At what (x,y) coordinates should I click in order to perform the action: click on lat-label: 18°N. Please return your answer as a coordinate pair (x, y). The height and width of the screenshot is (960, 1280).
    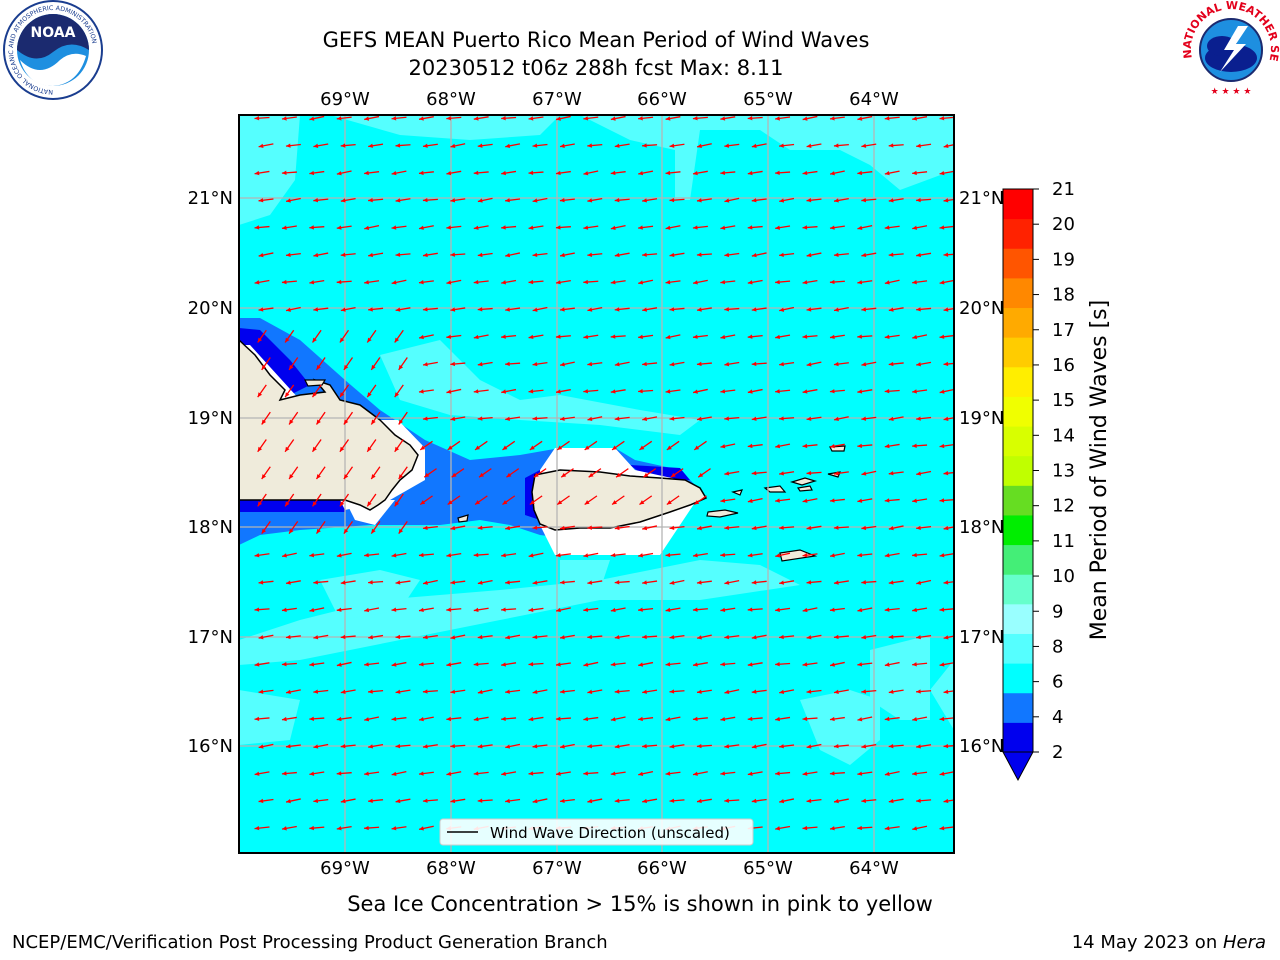
    Looking at the image, I should click on (981, 527).